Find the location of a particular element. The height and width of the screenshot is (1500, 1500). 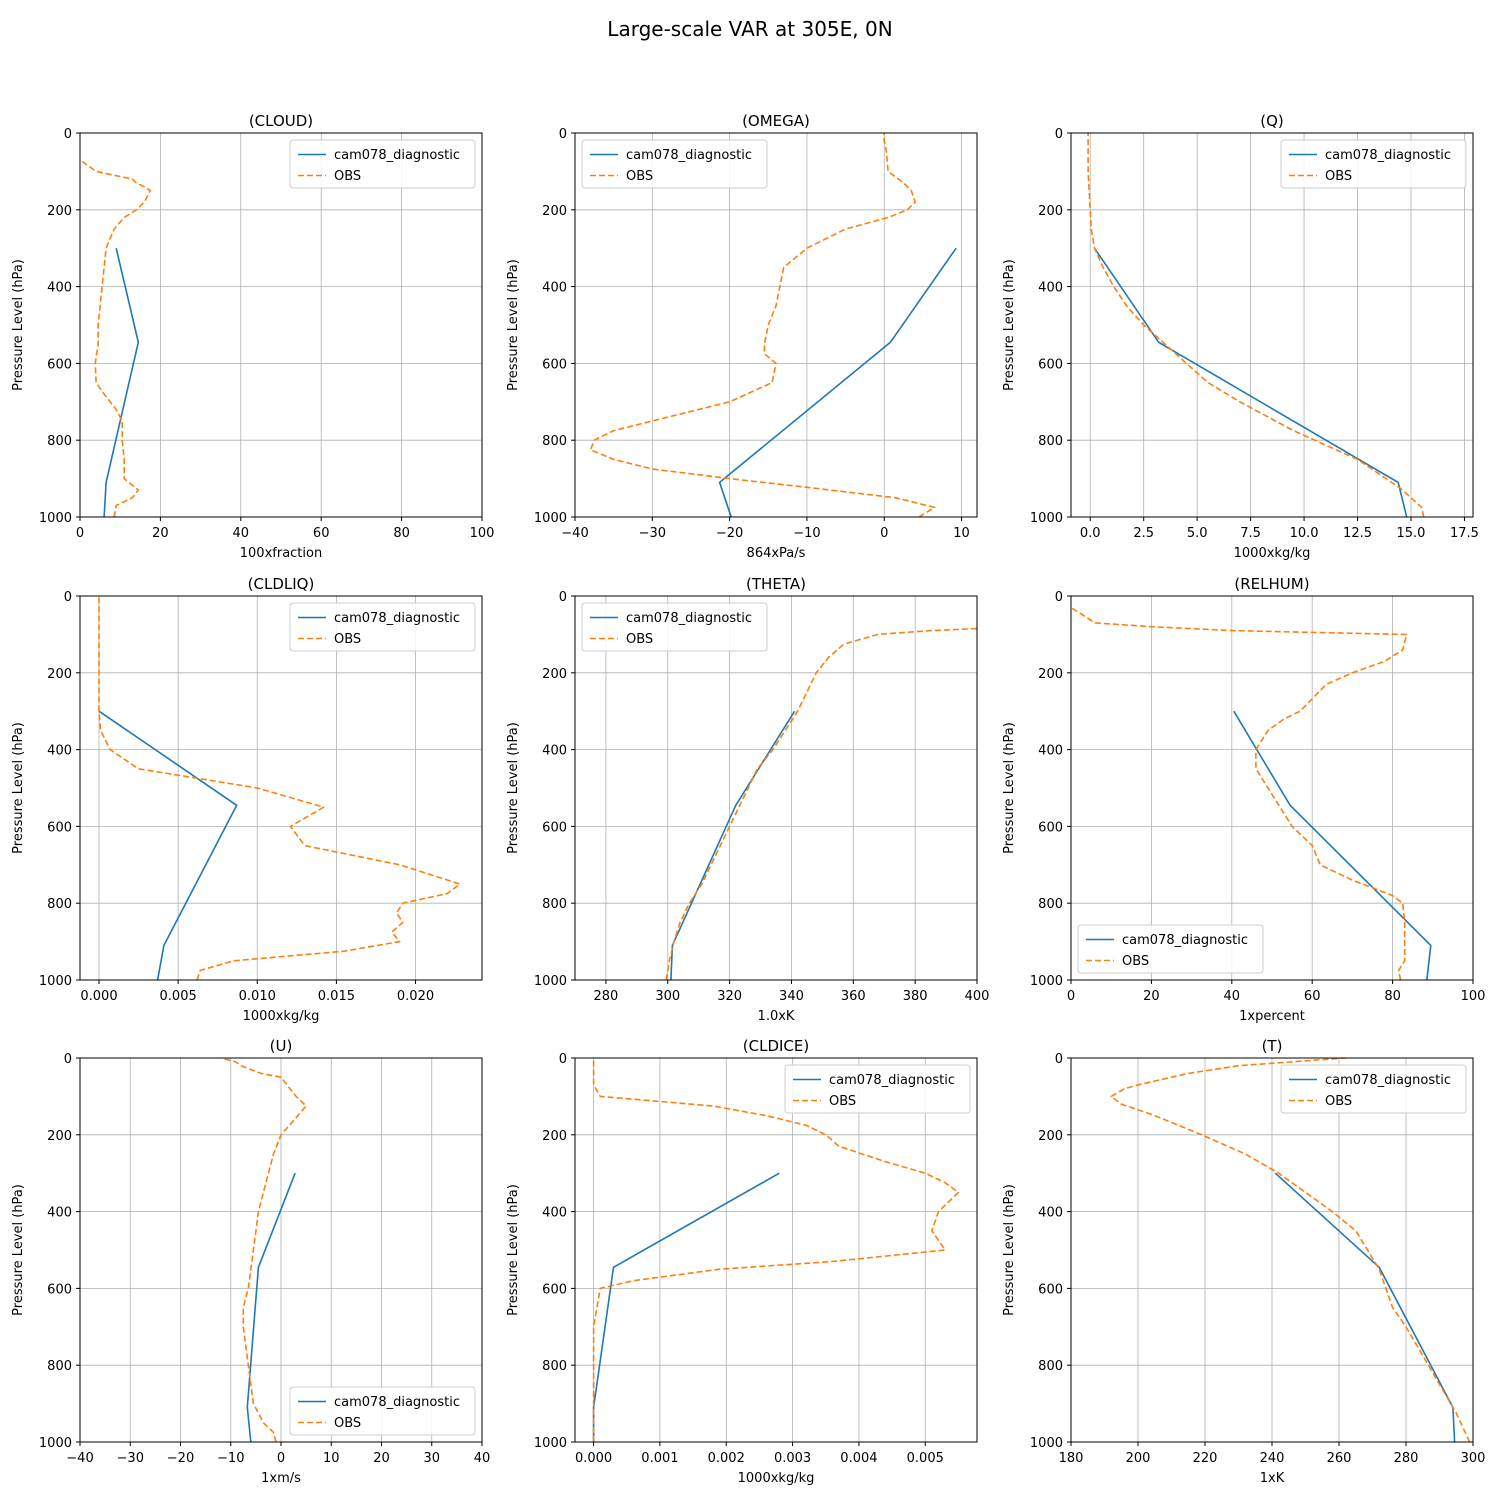

x-tick-label: 0.020 is located at coordinates (415, 996).